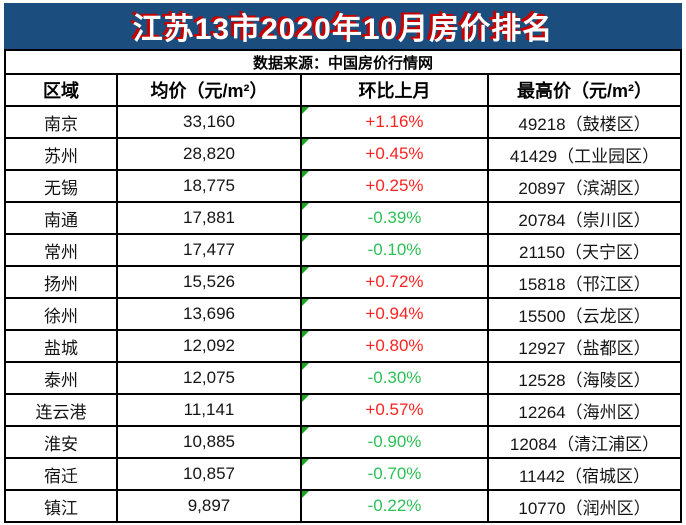 The height and width of the screenshot is (525, 686). I want to click on table-row: 苏州 28,820 +0.45% 41429（工业园区）, so click(343, 154).